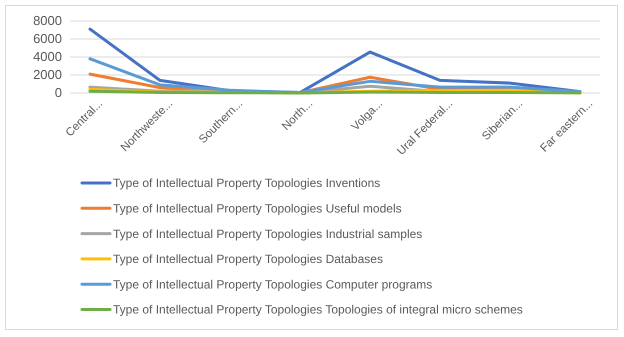 The height and width of the screenshot is (337, 624). Describe the element at coordinates (47, 74) in the screenshot. I see `y-tick-label: 2000` at that location.